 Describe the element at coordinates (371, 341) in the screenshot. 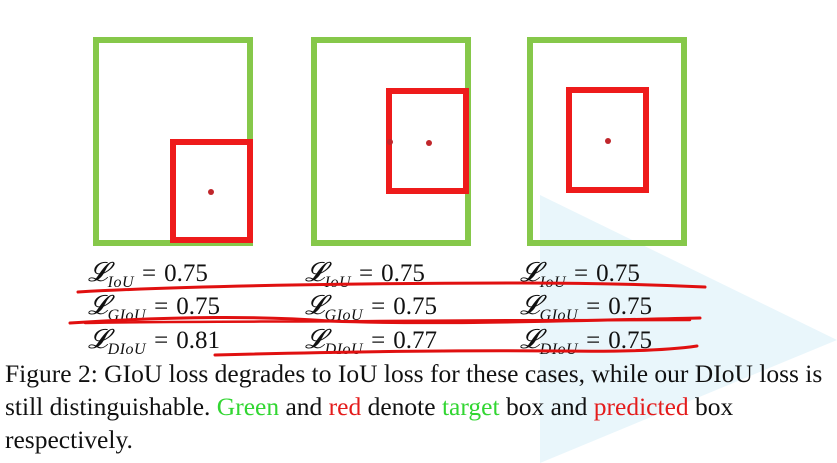

I see `loss-label: 𝓛DIoU = 0.77` at that location.